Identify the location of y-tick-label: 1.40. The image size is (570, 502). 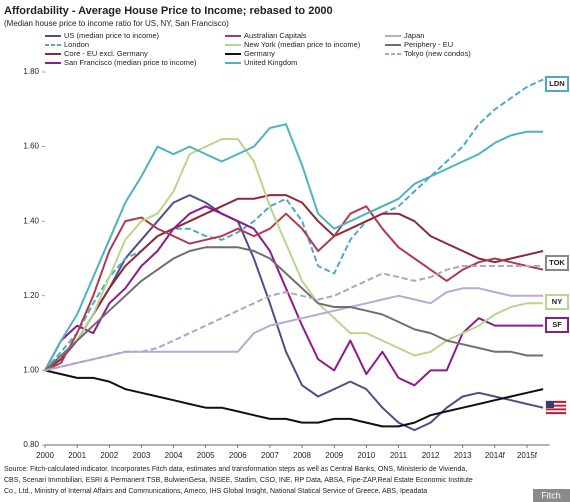
(31, 220).